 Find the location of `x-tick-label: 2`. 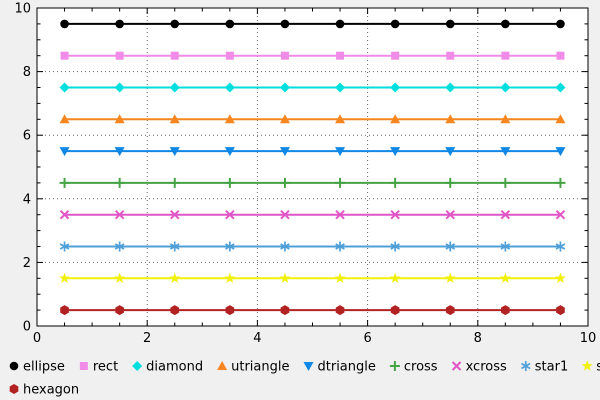

x-tick-label: 2 is located at coordinates (147, 338).